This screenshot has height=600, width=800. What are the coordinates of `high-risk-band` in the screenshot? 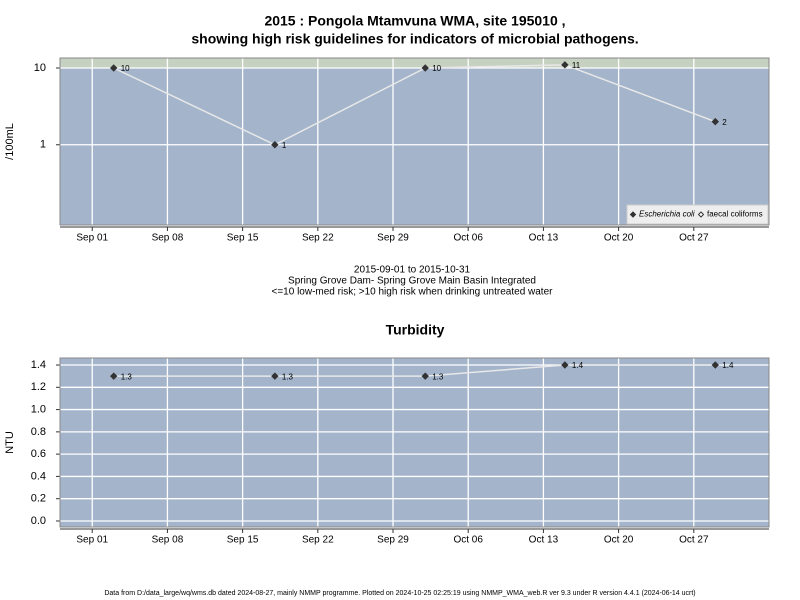 It's located at (414, 63).